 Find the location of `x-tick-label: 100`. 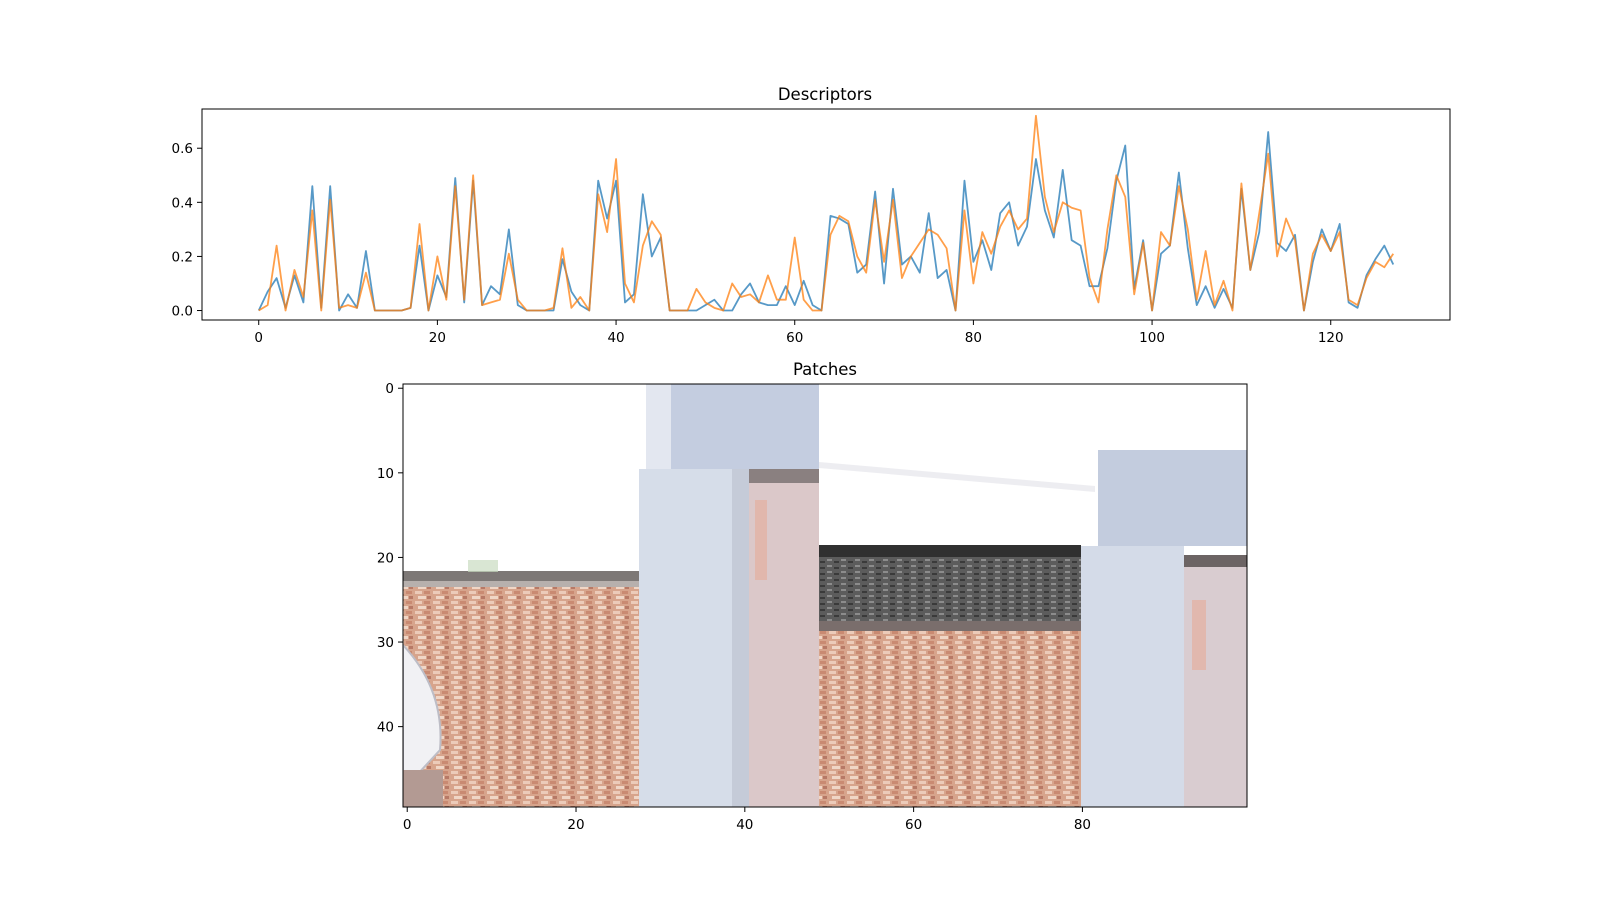

x-tick-label: 100 is located at coordinates (1152, 338).